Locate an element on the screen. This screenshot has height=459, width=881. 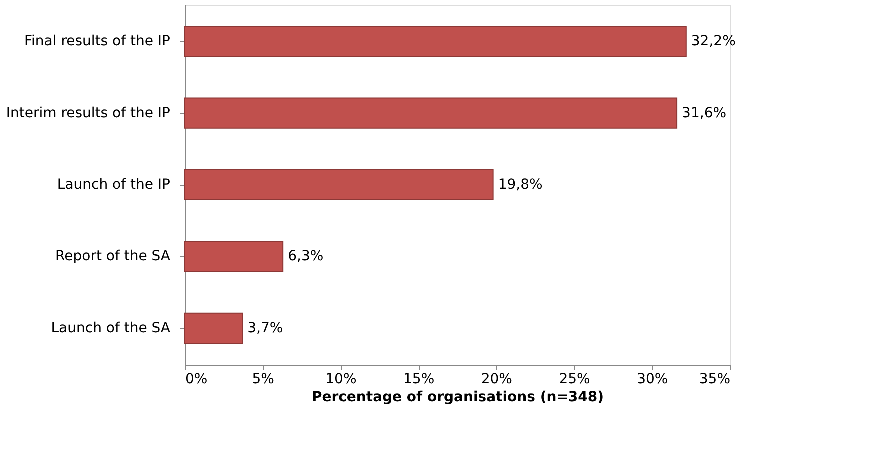
y-tick-label: Report of the SA is located at coordinates (113, 256).